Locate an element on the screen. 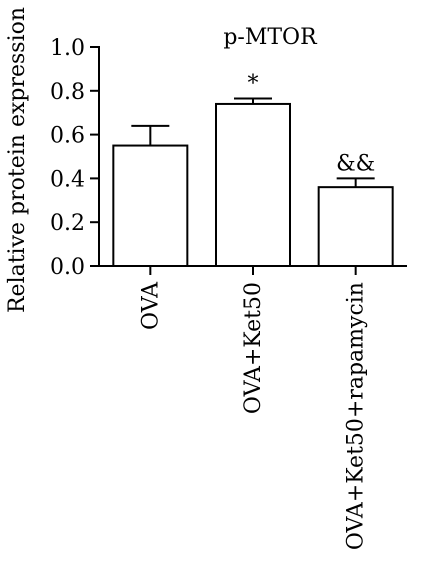 Image resolution: width=432 pixels, height=566 pixels. category-label: OVA+Ket50+rapamycin is located at coordinates (356, 416).